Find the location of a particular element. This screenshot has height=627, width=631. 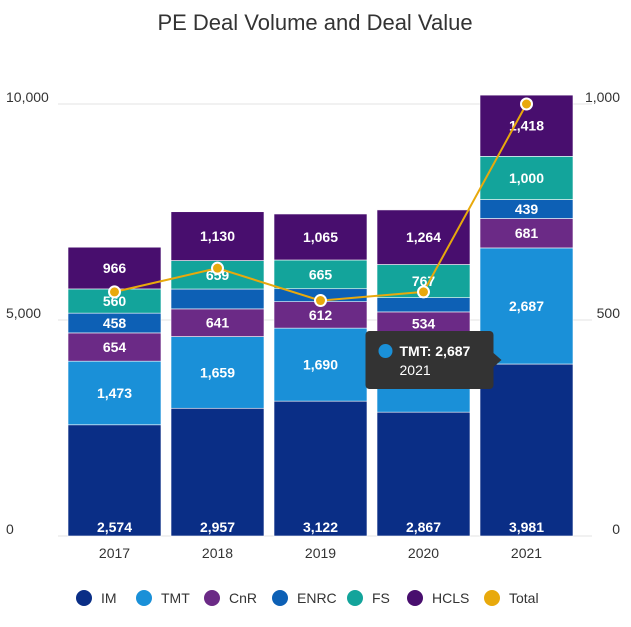

legend-label: TMT is located at coordinates (175, 598).